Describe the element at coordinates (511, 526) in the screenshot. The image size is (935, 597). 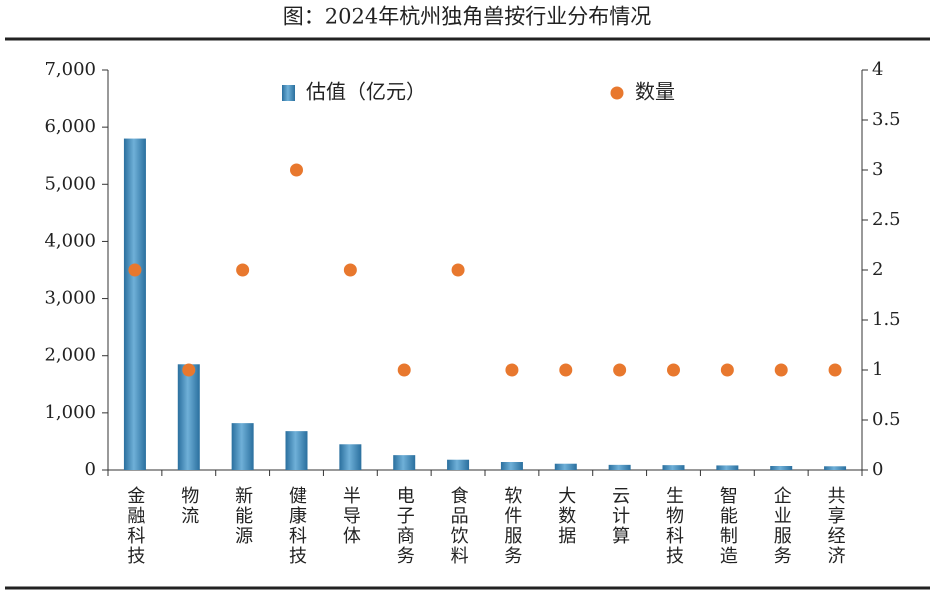
I see `x-tick-label: 软件服务` at that location.